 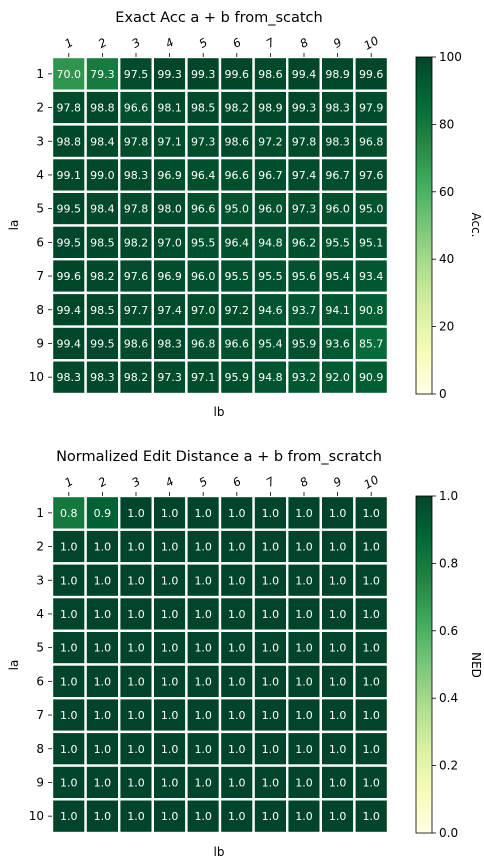 I want to click on cell-value-label: 99.4, so click(x=69, y=310).